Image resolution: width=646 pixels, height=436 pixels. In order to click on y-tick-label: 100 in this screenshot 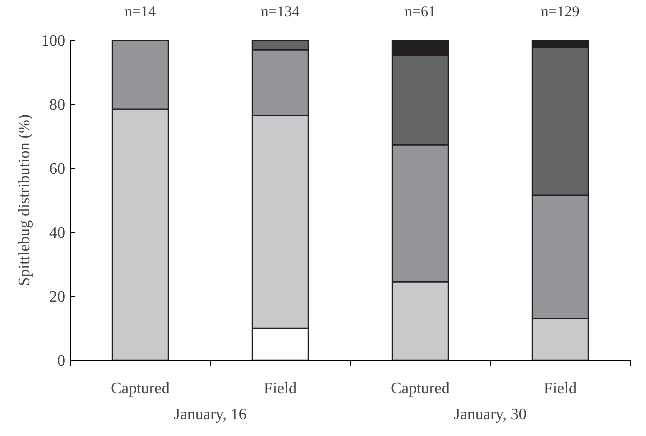, I will do `click(54, 41)`.